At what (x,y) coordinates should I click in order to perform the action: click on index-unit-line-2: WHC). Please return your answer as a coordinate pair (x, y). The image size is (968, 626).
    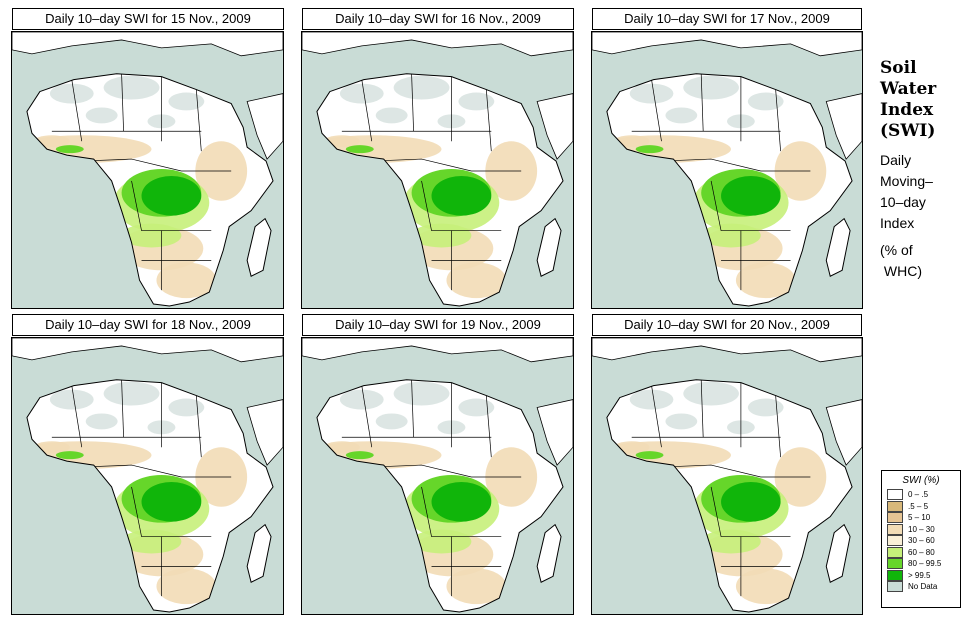
    Looking at the image, I should click on (901, 271).